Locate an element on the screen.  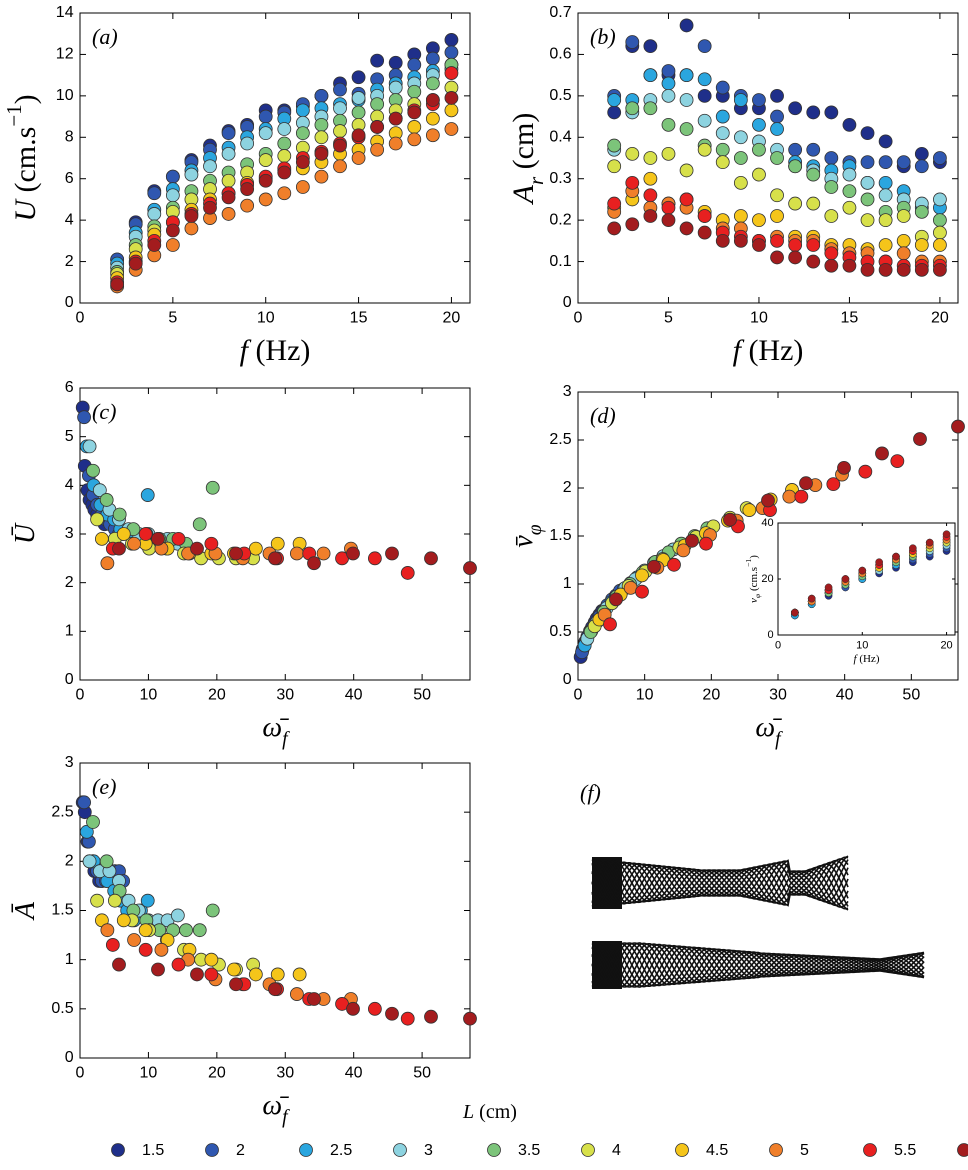
y-tick-label: 14 is located at coordinates (65, 12).